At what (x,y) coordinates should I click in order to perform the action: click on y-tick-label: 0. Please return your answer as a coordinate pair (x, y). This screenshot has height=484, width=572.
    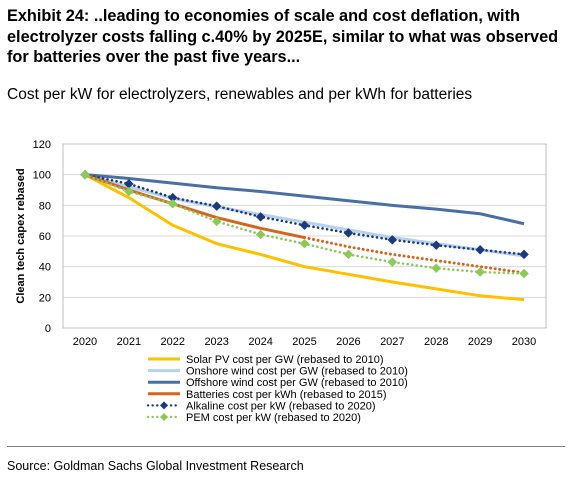
    Looking at the image, I should click on (48, 329).